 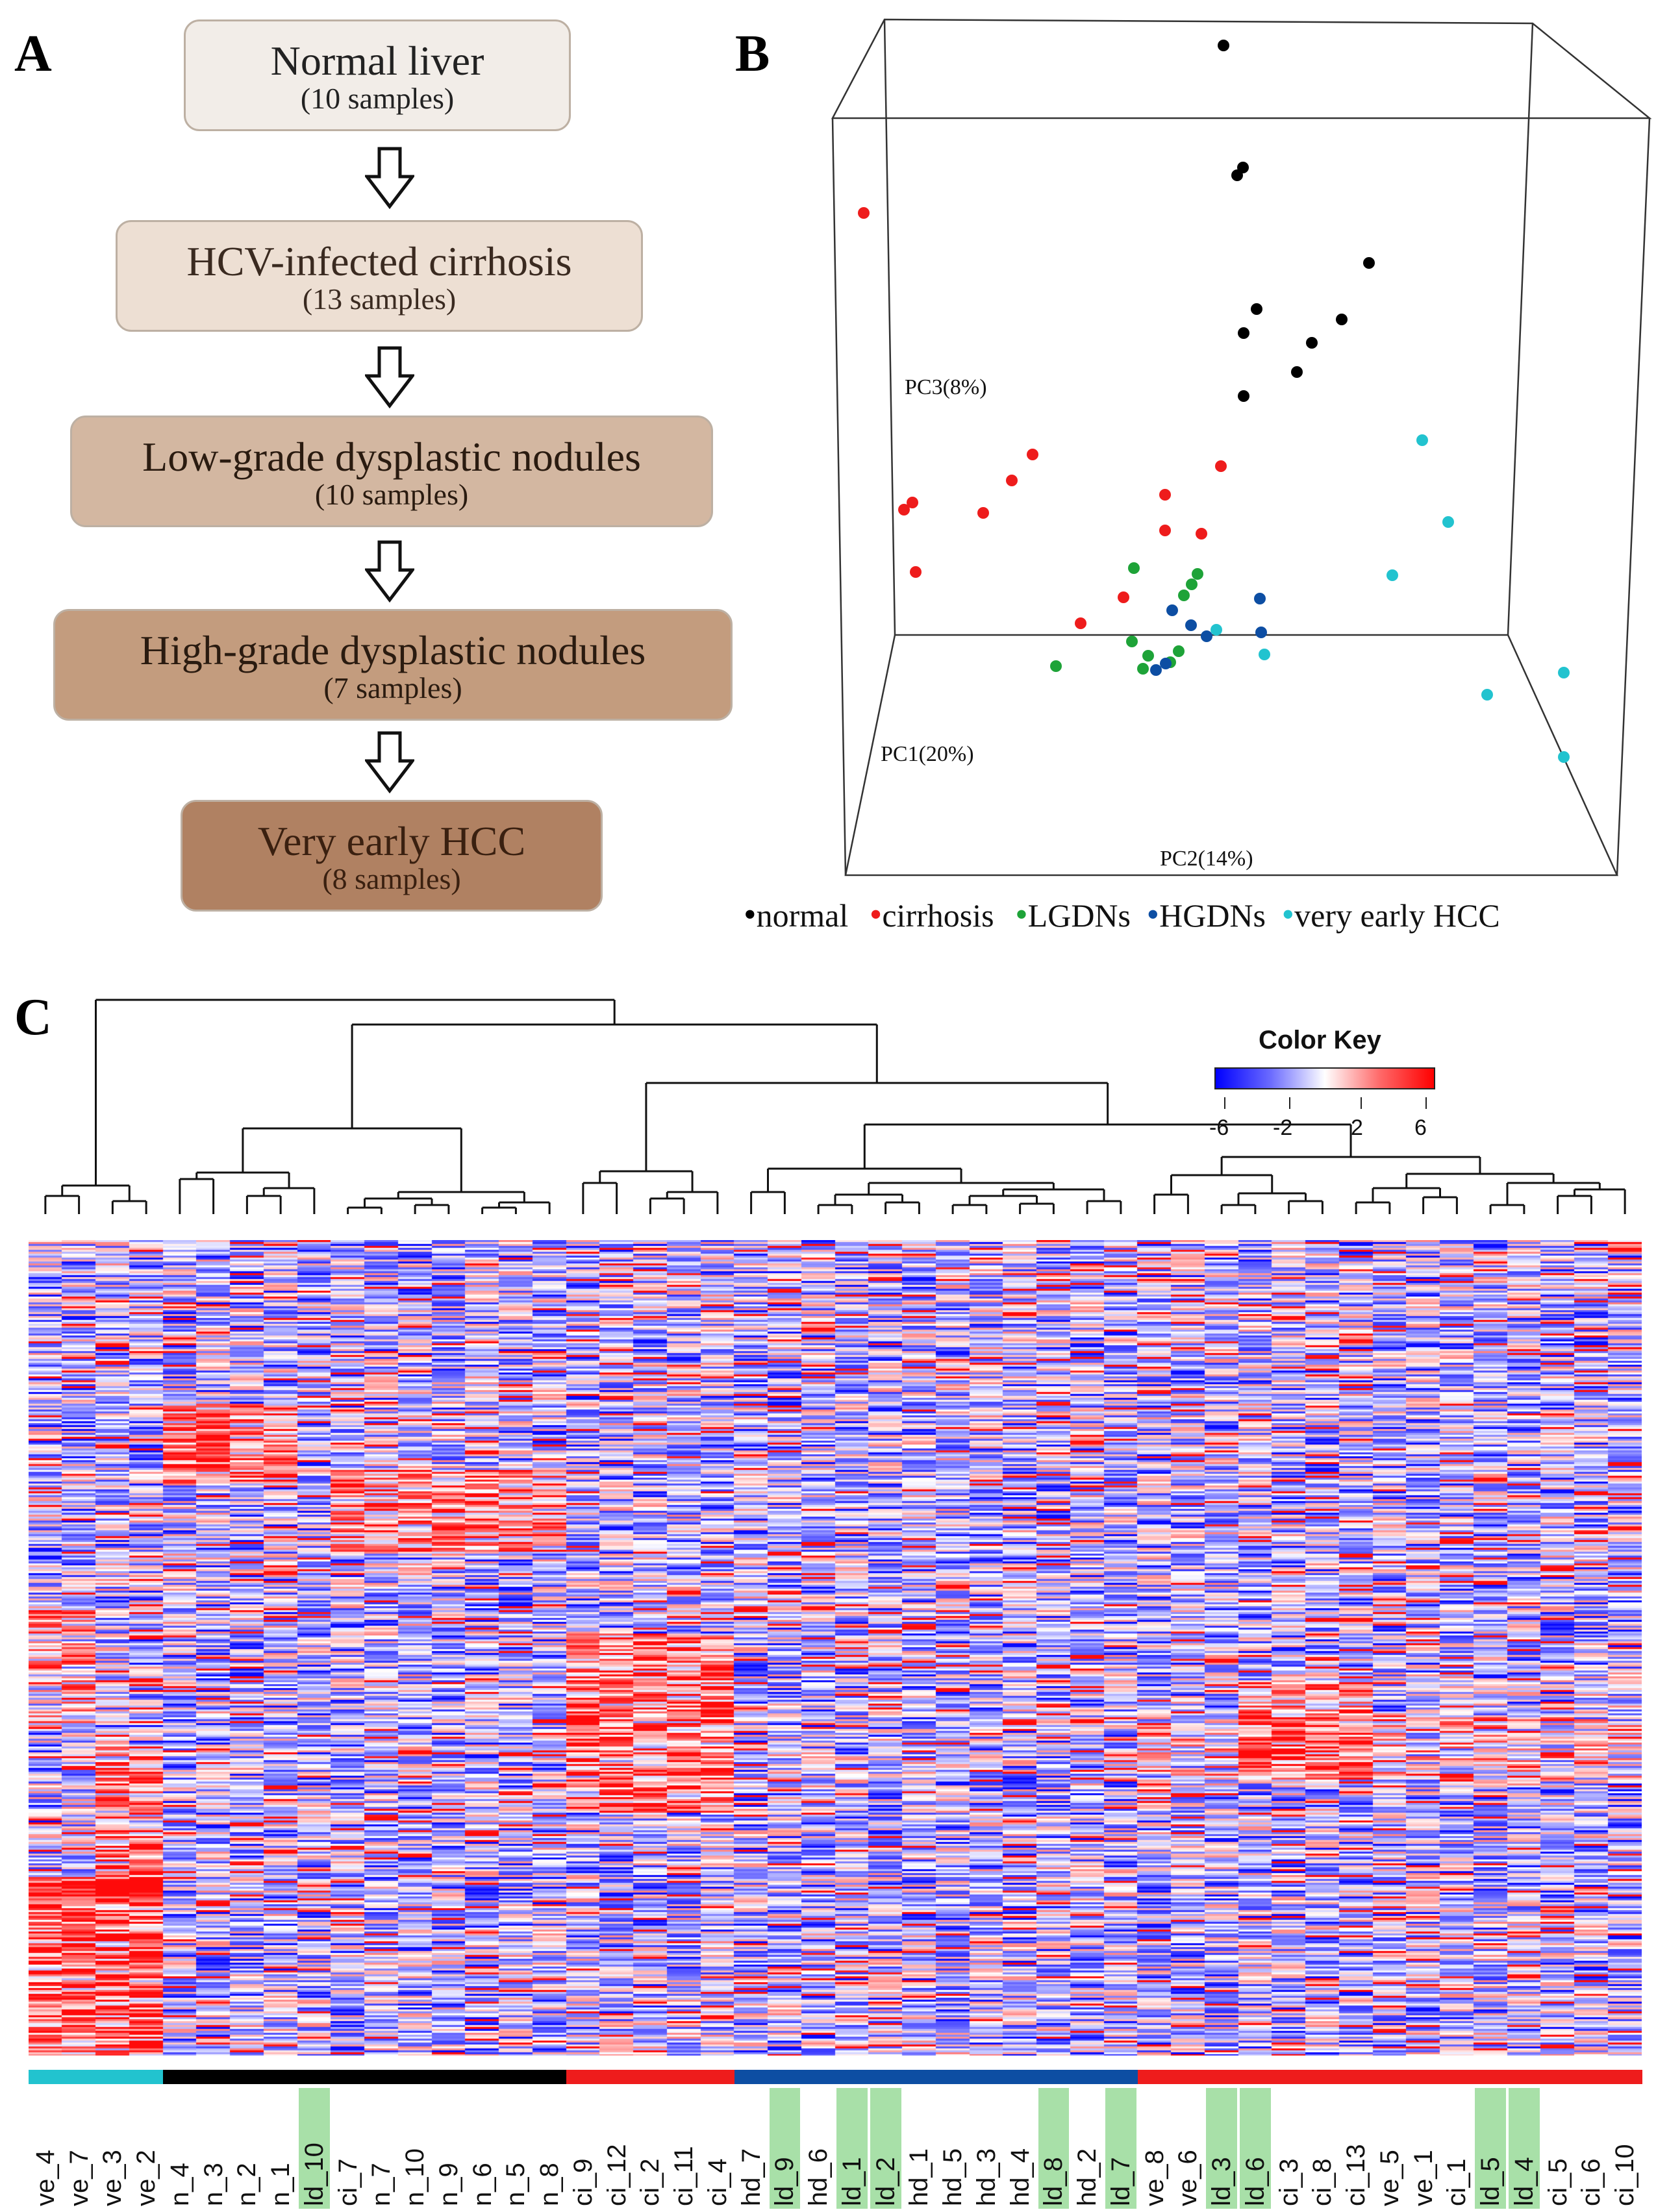 What do you see at coordinates (381, 2184) in the screenshot?
I see `column-label: n_7` at bounding box center [381, 2184].